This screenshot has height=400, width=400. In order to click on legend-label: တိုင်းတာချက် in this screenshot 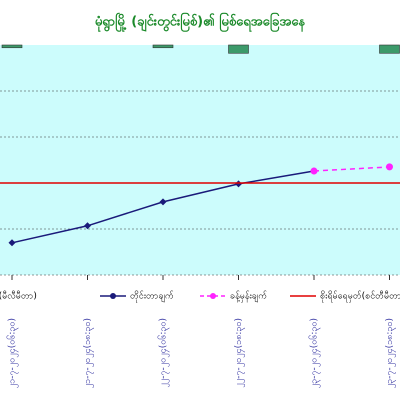, I will do `click(152, 297)`.